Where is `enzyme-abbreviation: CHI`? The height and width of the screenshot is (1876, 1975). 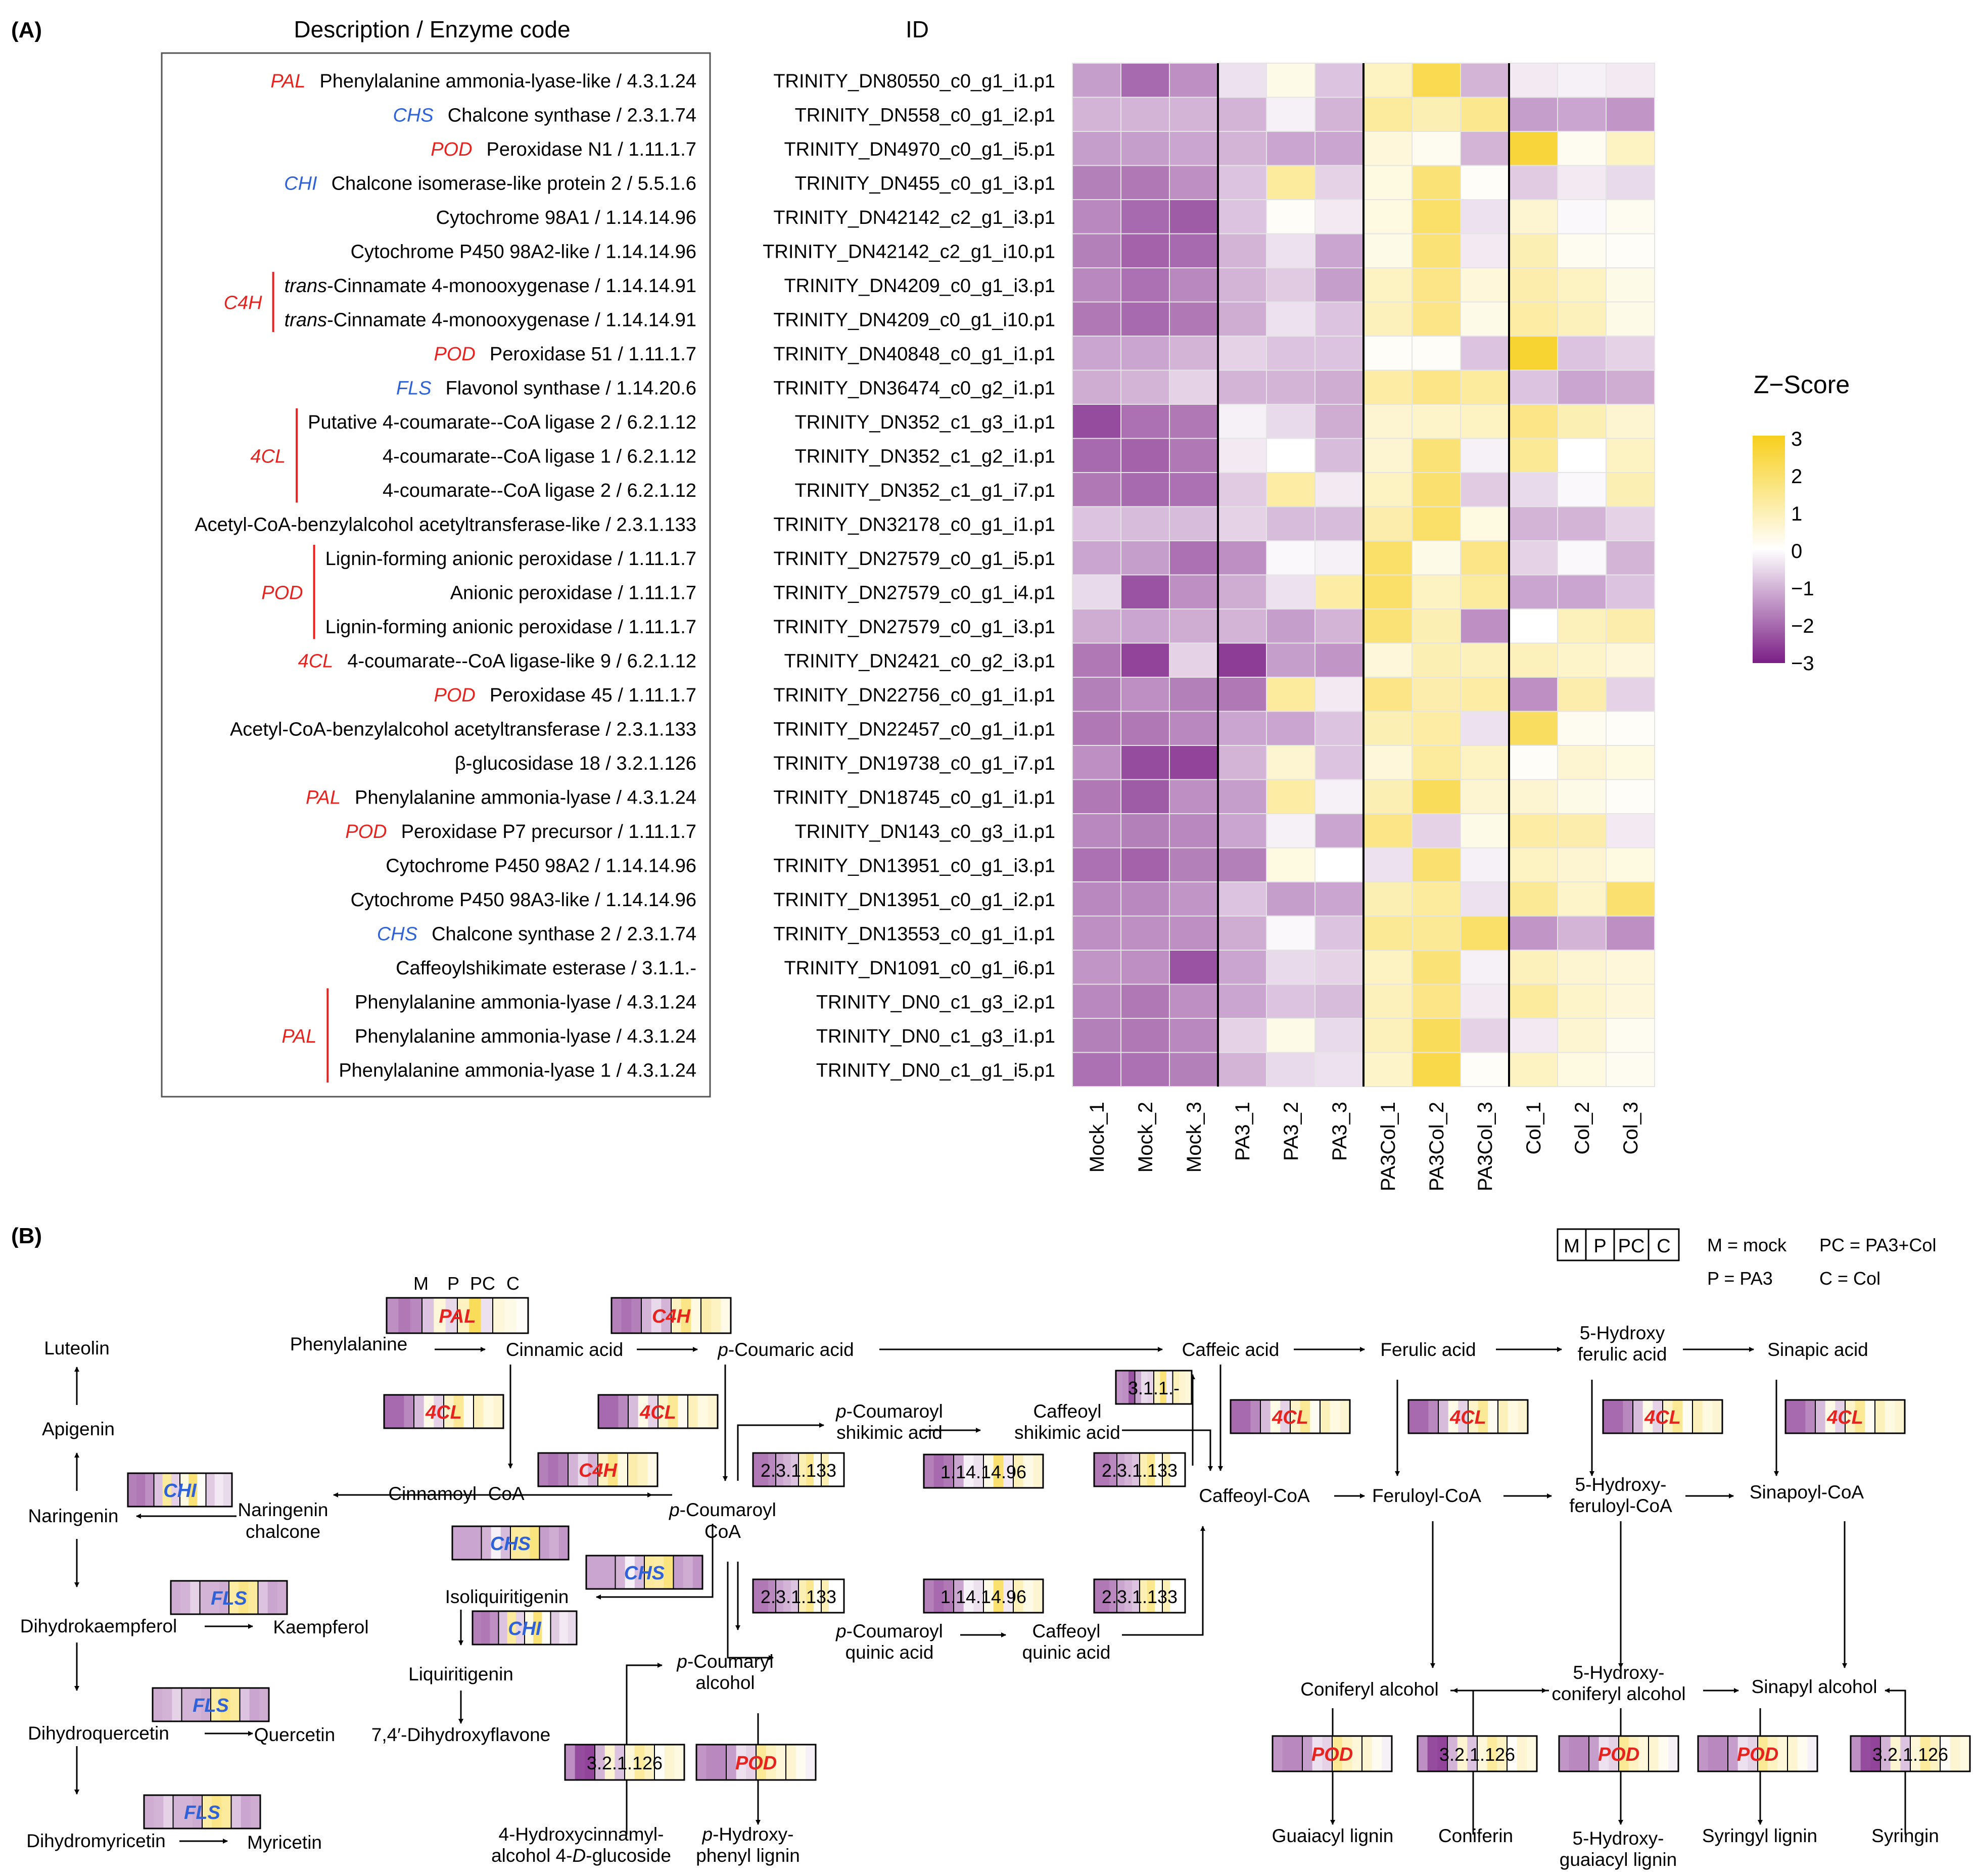 enzyme-abbreviation: CHI is located at coordinates (300, 183).